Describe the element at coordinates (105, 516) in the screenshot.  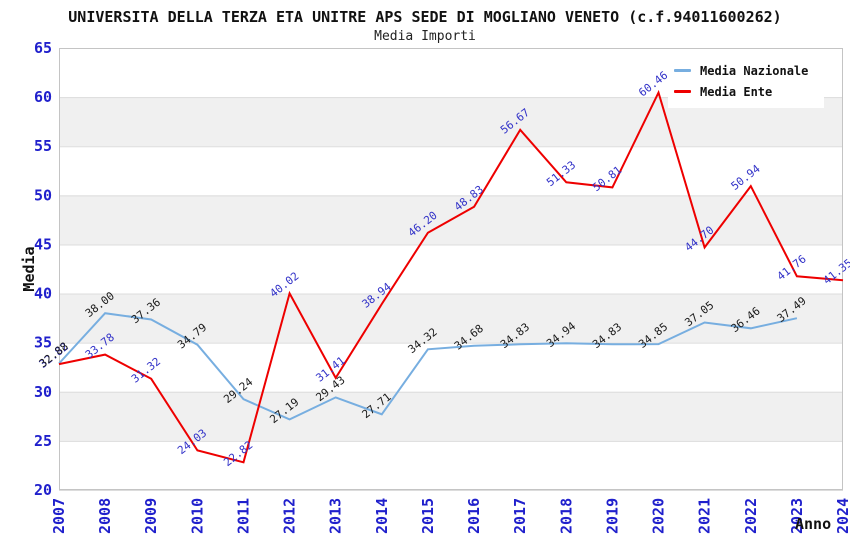
I see `x-tick-label: 2008` at that location.